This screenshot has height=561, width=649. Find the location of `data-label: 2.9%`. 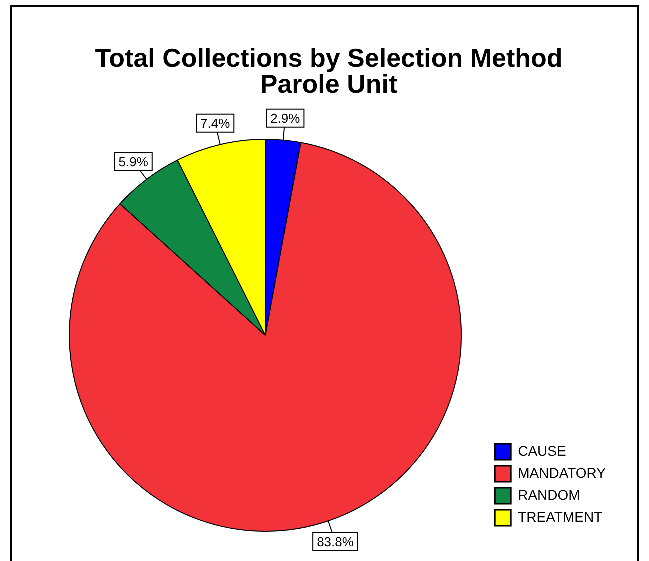

data-label: 2.9% is located at coordinates (285, 118).